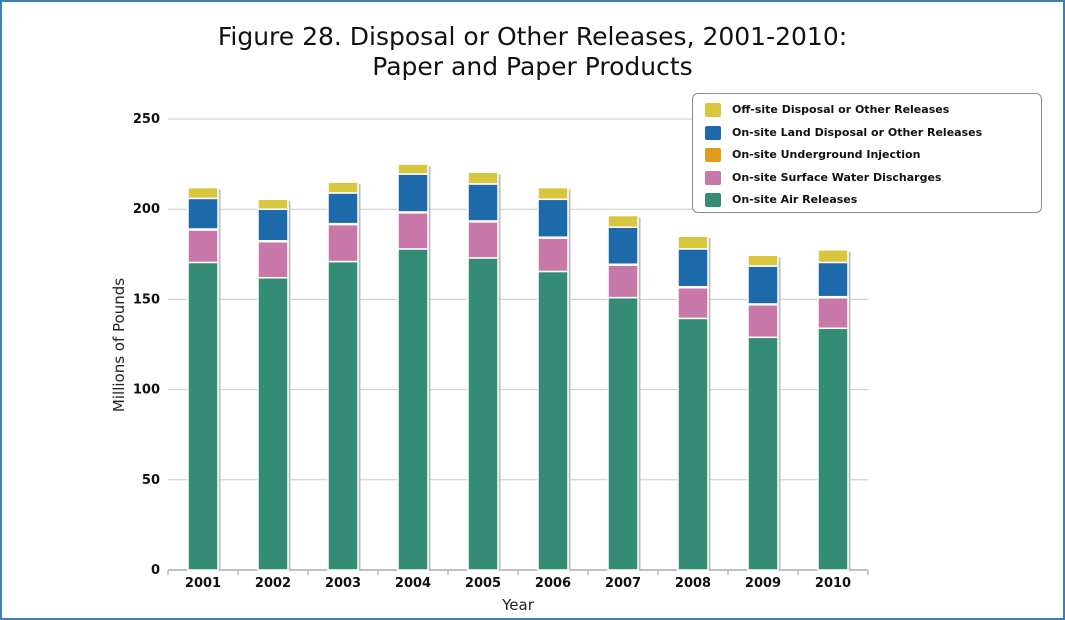 The height and width of the screenshot is (620, 1065). I want to click on x-tick-label: 2006, so click(553, 583).